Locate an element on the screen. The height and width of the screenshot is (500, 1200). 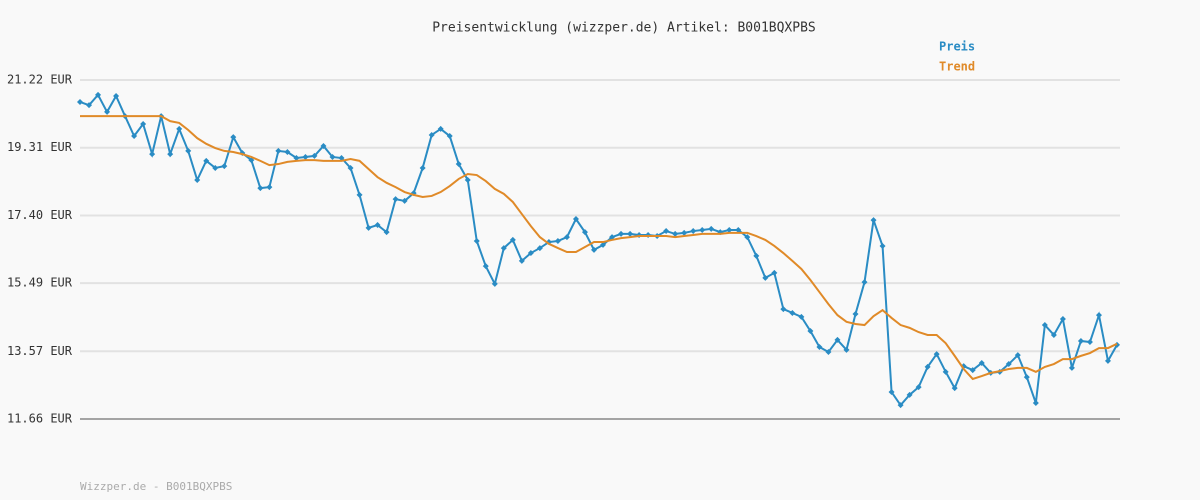
legend-label: Trend is located at coordinates (957, 67).